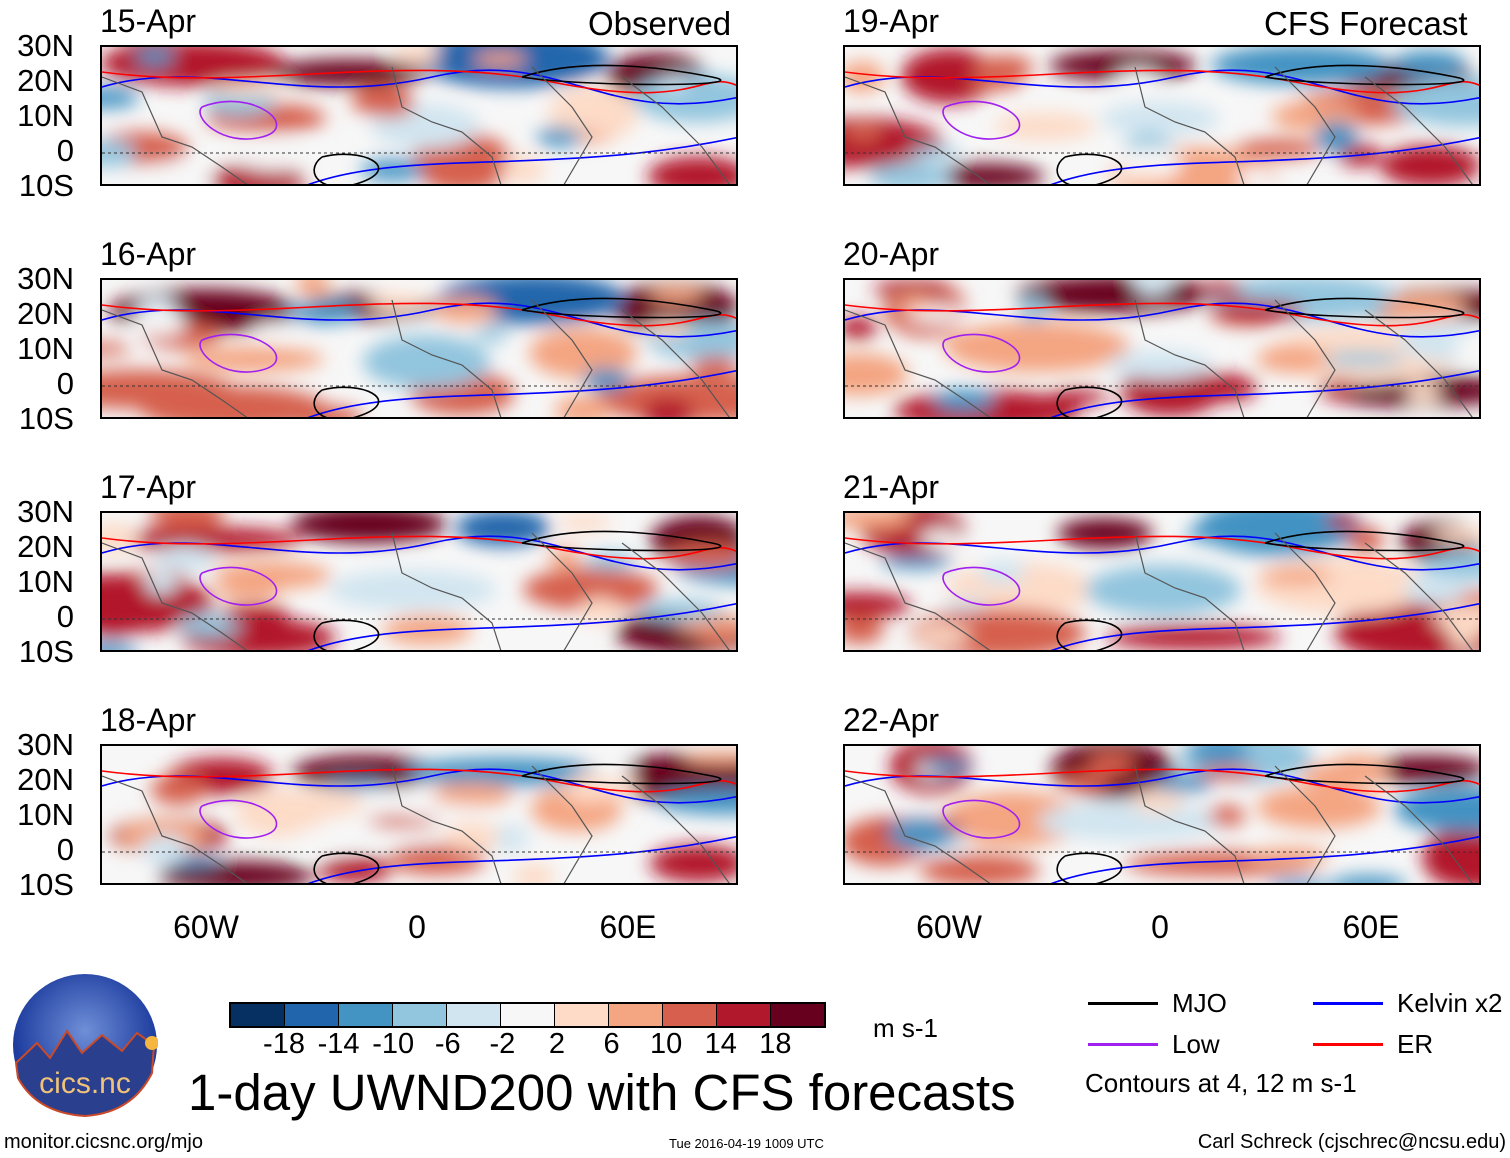 This screenshot has width=1510, height=1158. Describe the element at coordinates (85, 1083) in the screenshot. I see `logo-text: cics.nc` at that location.